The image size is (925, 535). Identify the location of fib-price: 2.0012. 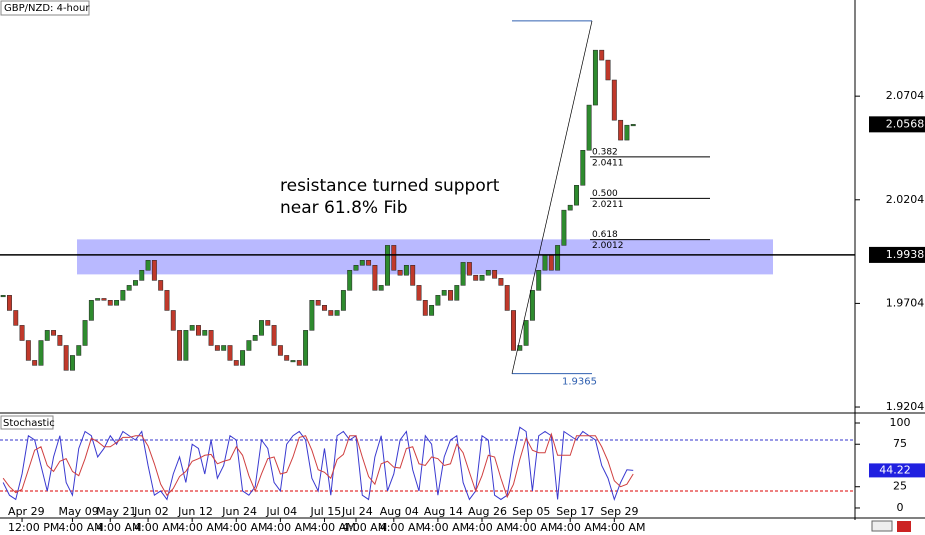
(608, 246).